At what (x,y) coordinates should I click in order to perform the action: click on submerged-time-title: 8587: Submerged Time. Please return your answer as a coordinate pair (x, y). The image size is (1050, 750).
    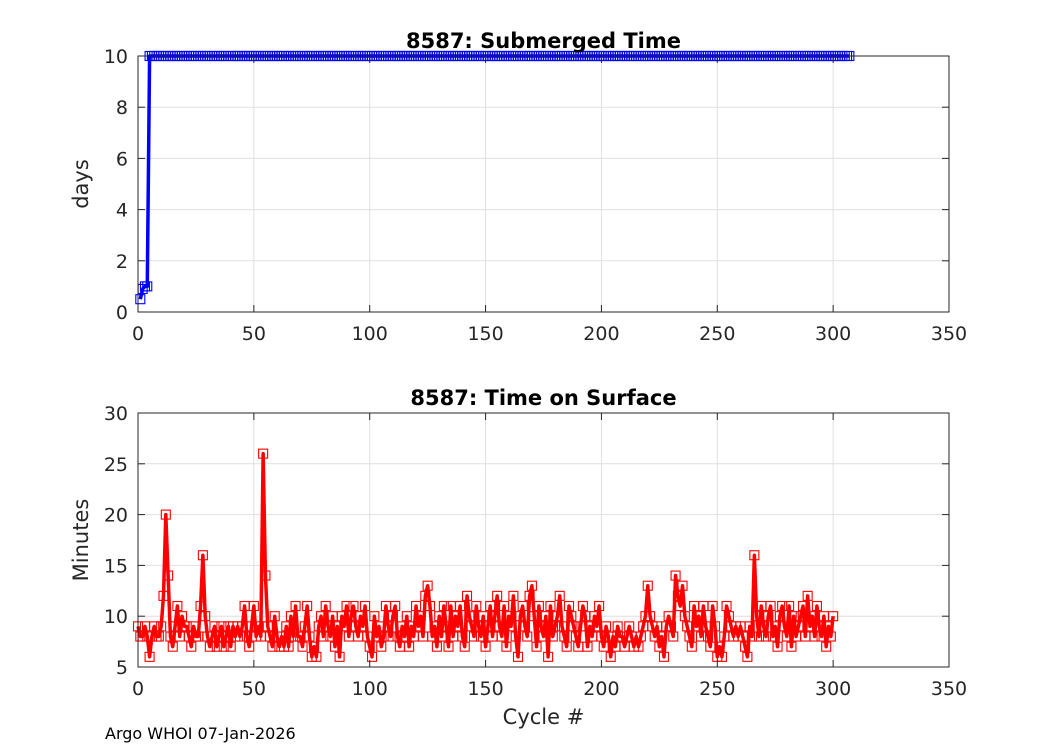
    Looking at the image, I should click on (543, 41).